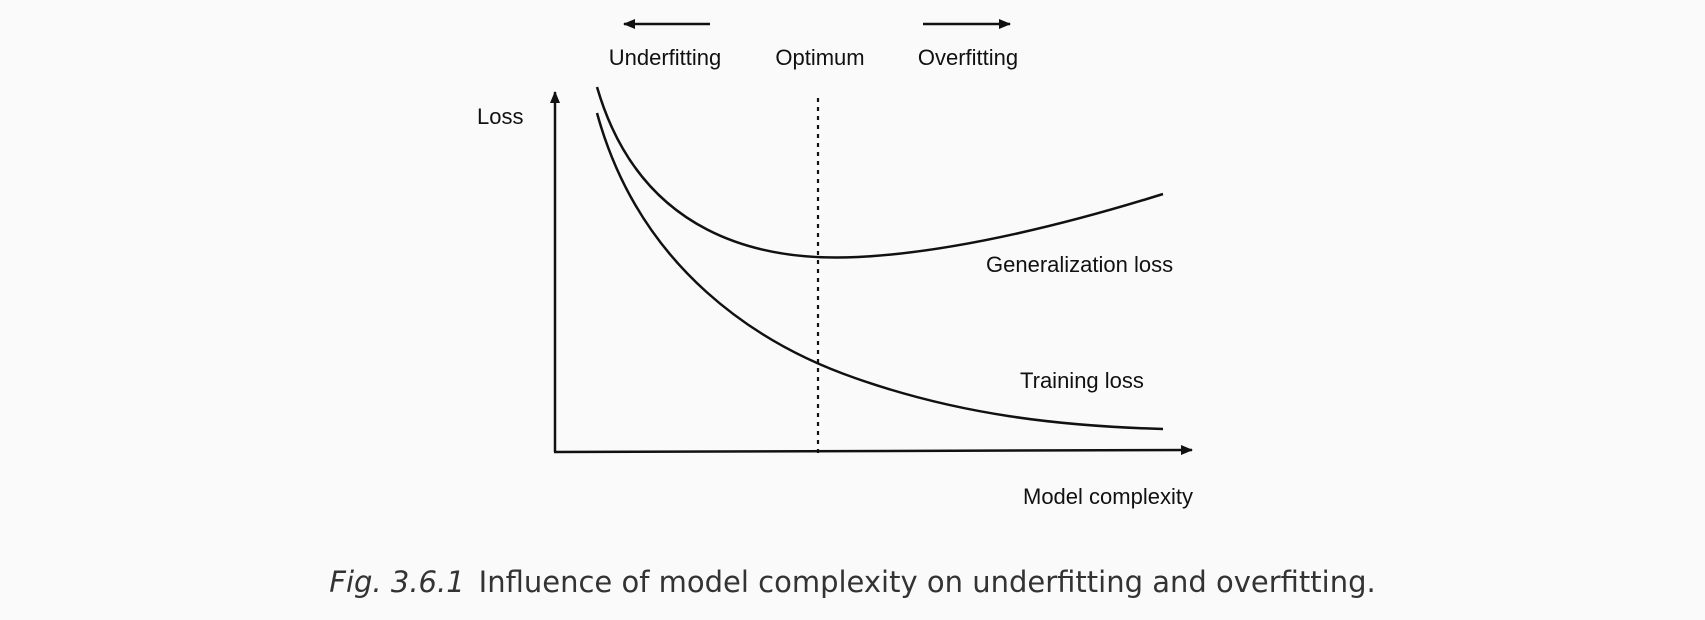  Describe the element at coordinates (968, 57) in the screenshot. I see `overfitting-label: Overfitting` at that location.